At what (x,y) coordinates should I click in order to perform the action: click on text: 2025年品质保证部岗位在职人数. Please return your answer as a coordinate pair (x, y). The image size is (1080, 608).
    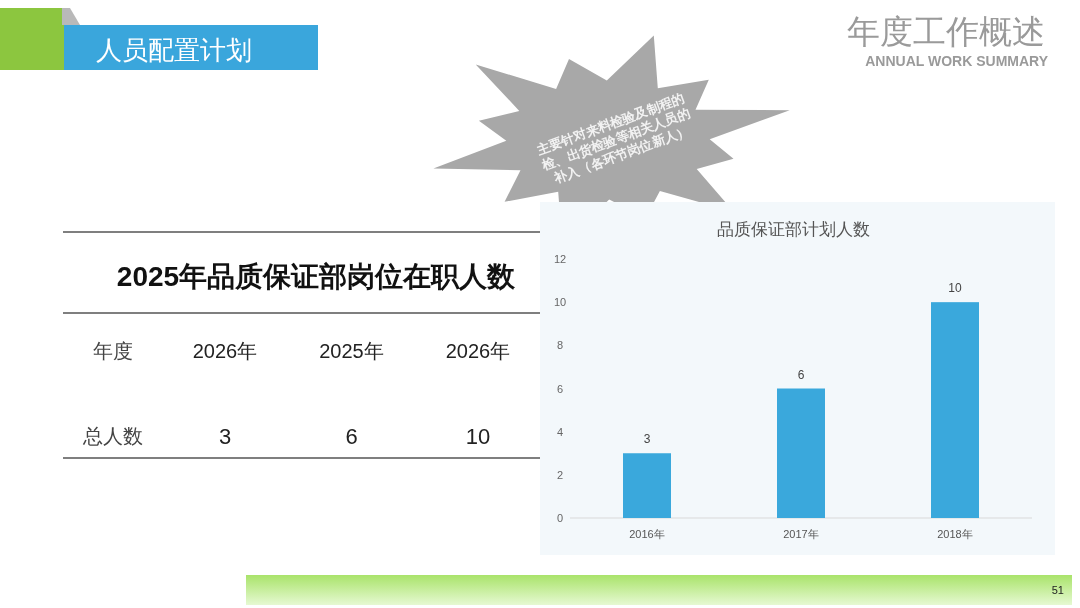
    Looking at the image, I should click on (316, 276).